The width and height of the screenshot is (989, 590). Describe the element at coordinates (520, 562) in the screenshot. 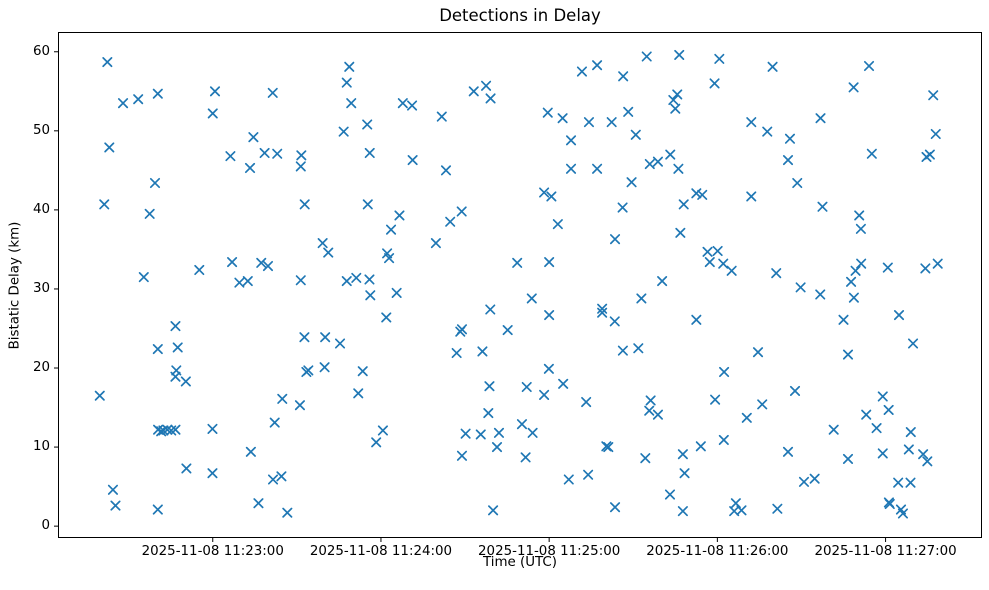

I see `x-axis-label: Time (UTC)` at that location.